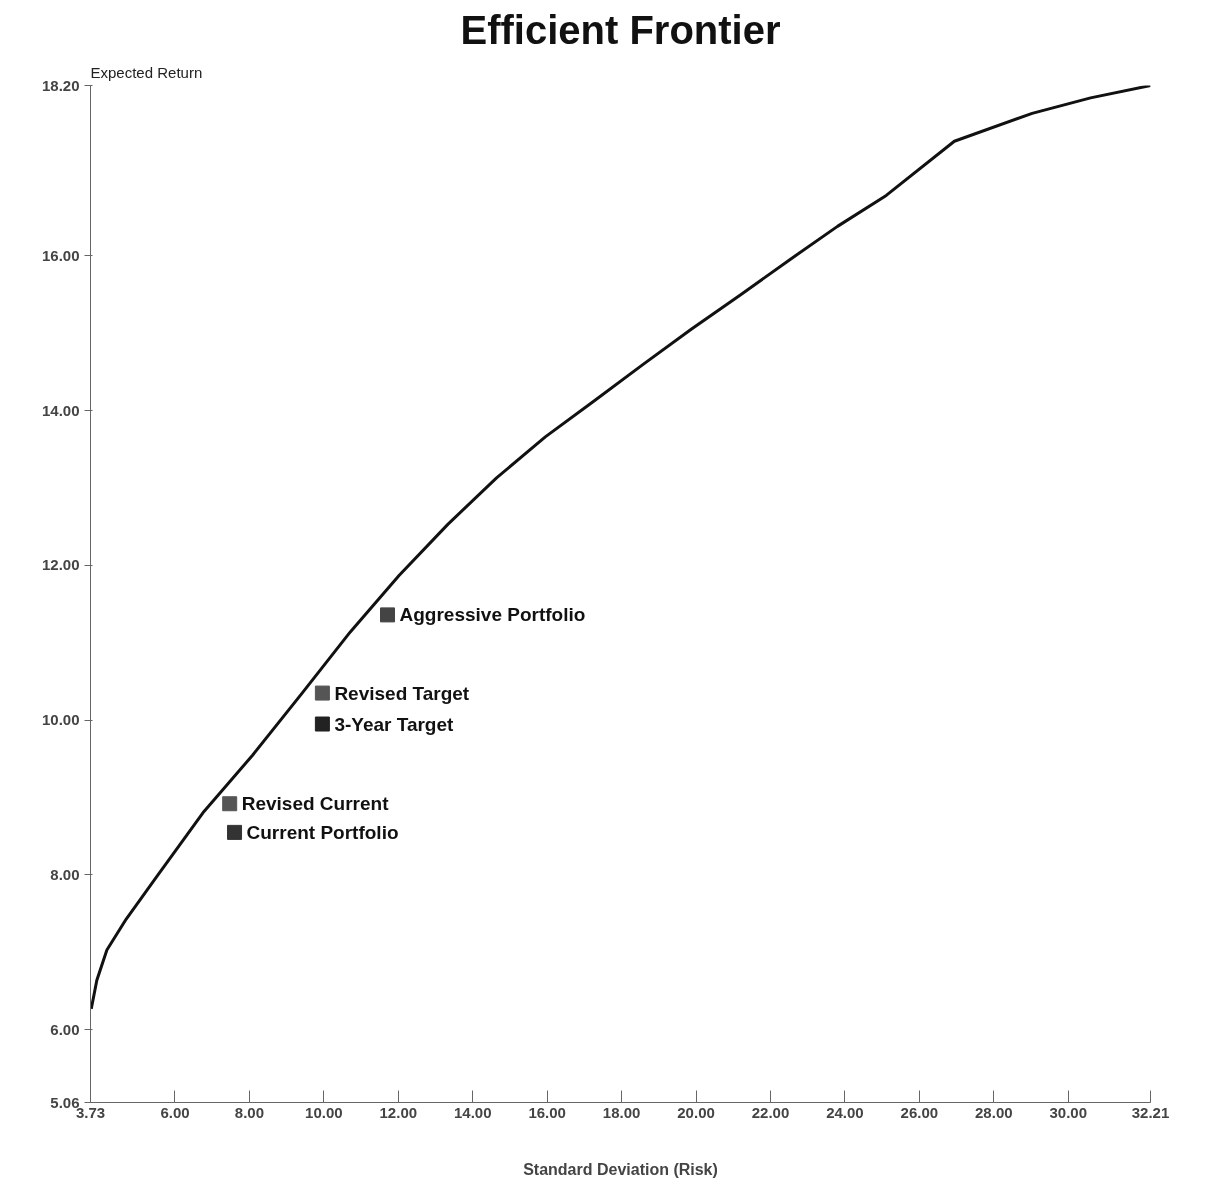 This screenshot has width=1208, height=1202. What do you see at coordinates (845, 1112) in the screenshot?
I see `x-tick-label: 24.00` at bounding box center [845, 1112].